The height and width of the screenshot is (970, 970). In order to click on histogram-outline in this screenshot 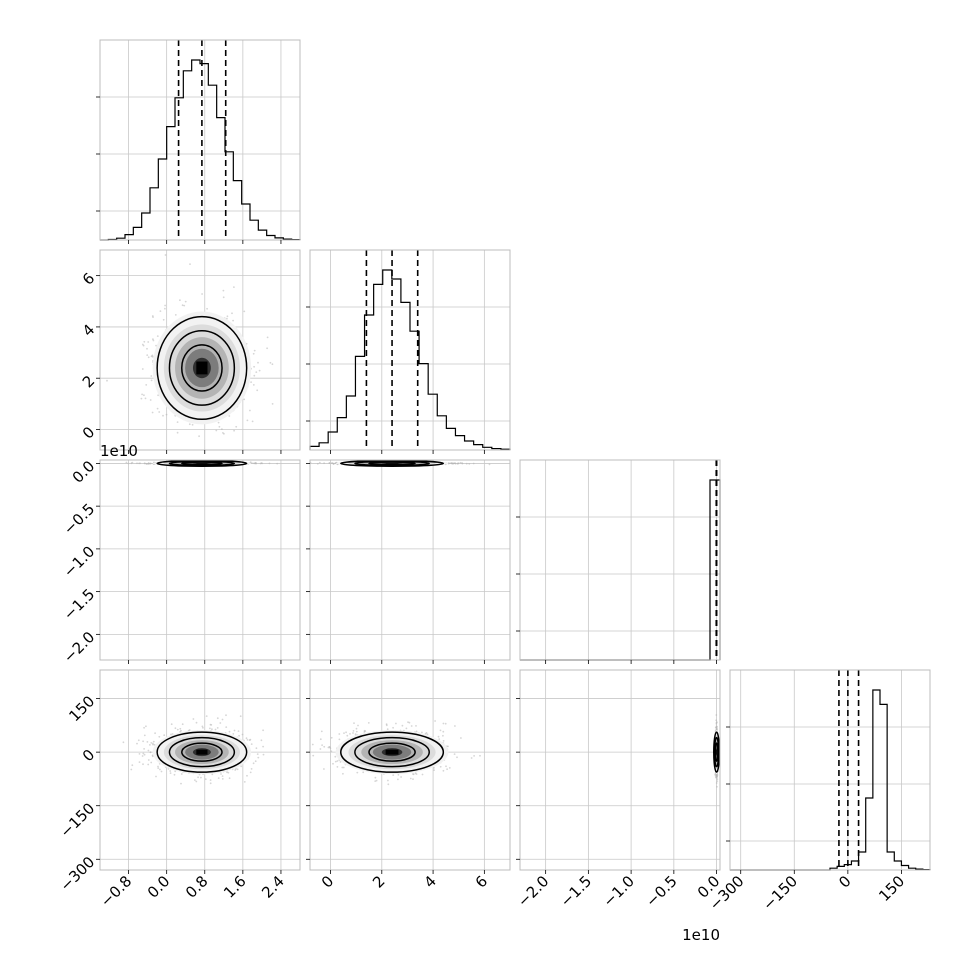, I will do `click(620, 570)`.